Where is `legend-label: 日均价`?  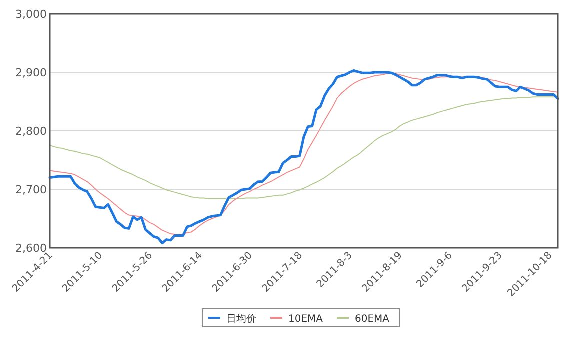
legend-label: 日均价 is located at coordinates (241, 319).